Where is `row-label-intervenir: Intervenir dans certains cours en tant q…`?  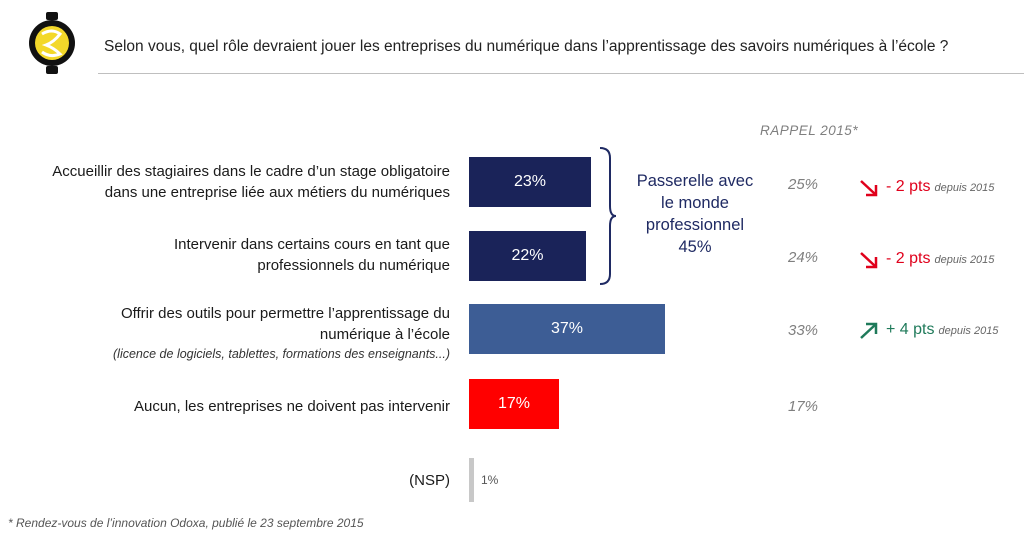 row-label-intervenir: Intervenir dans certains cours en tant q… is located at coordinates (312, 255).